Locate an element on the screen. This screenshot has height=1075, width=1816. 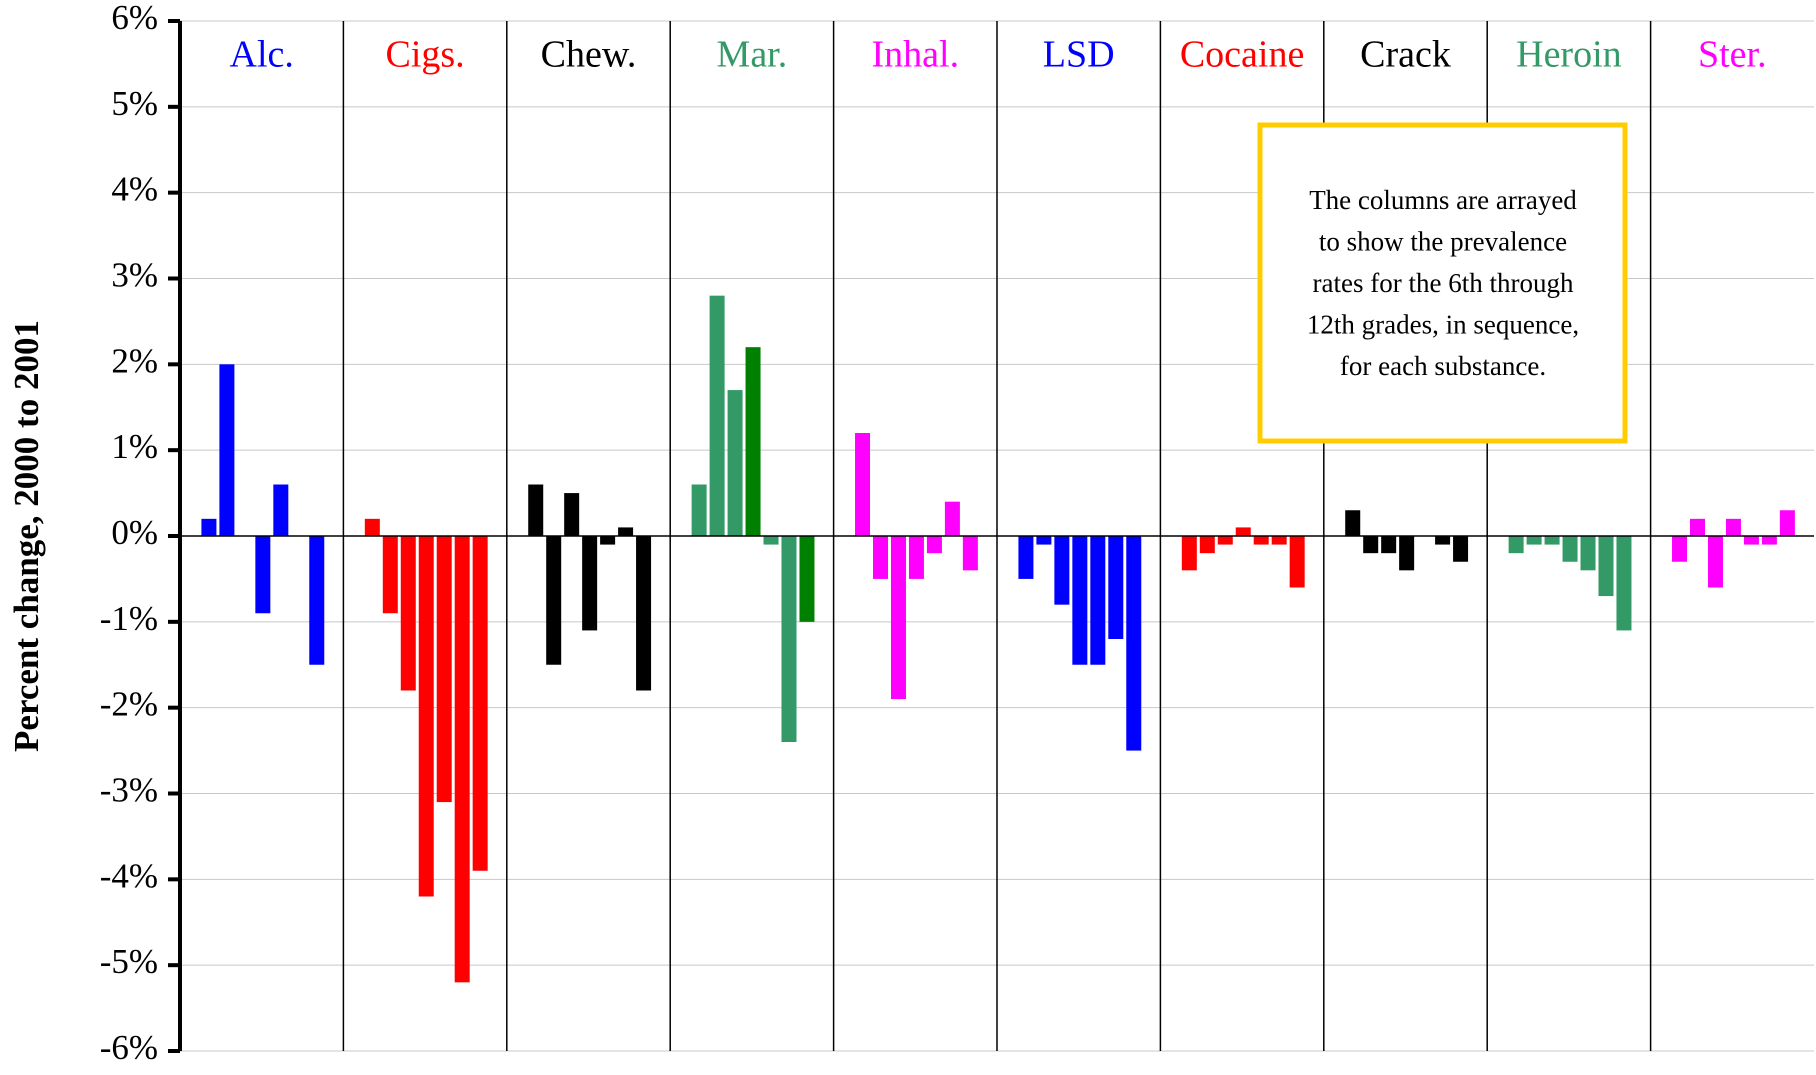
annotation-text: 12th grades, in sequence, is located at coordinates (1443, 325).